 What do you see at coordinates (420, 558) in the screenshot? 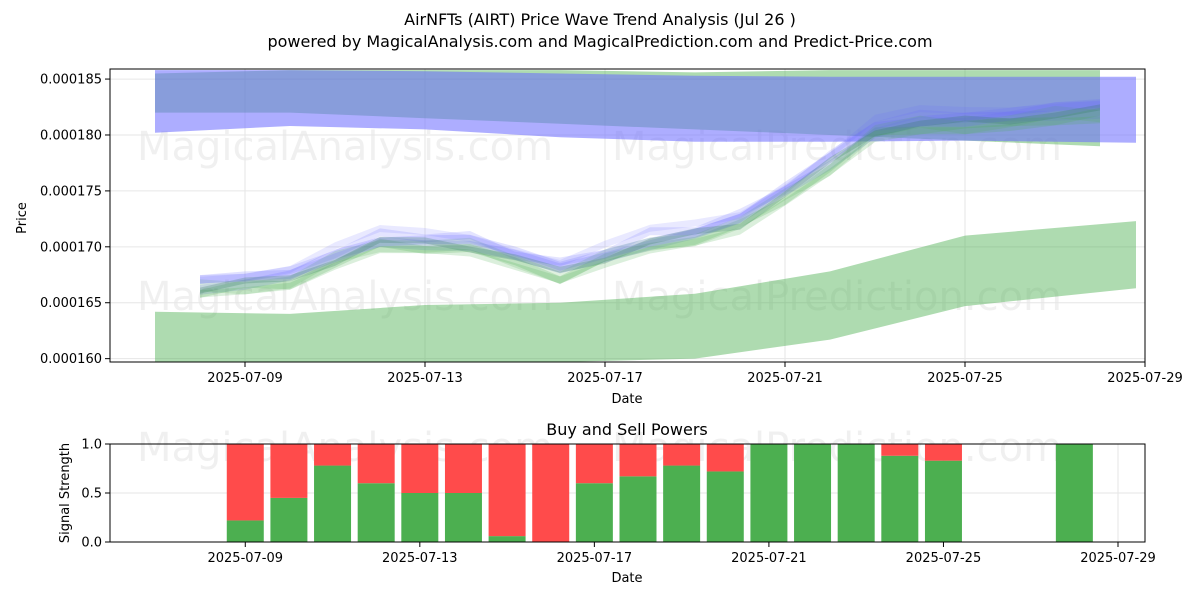
I see `bottom-x-tick-label: 2025-07-13` at bounding box center [420, 558].